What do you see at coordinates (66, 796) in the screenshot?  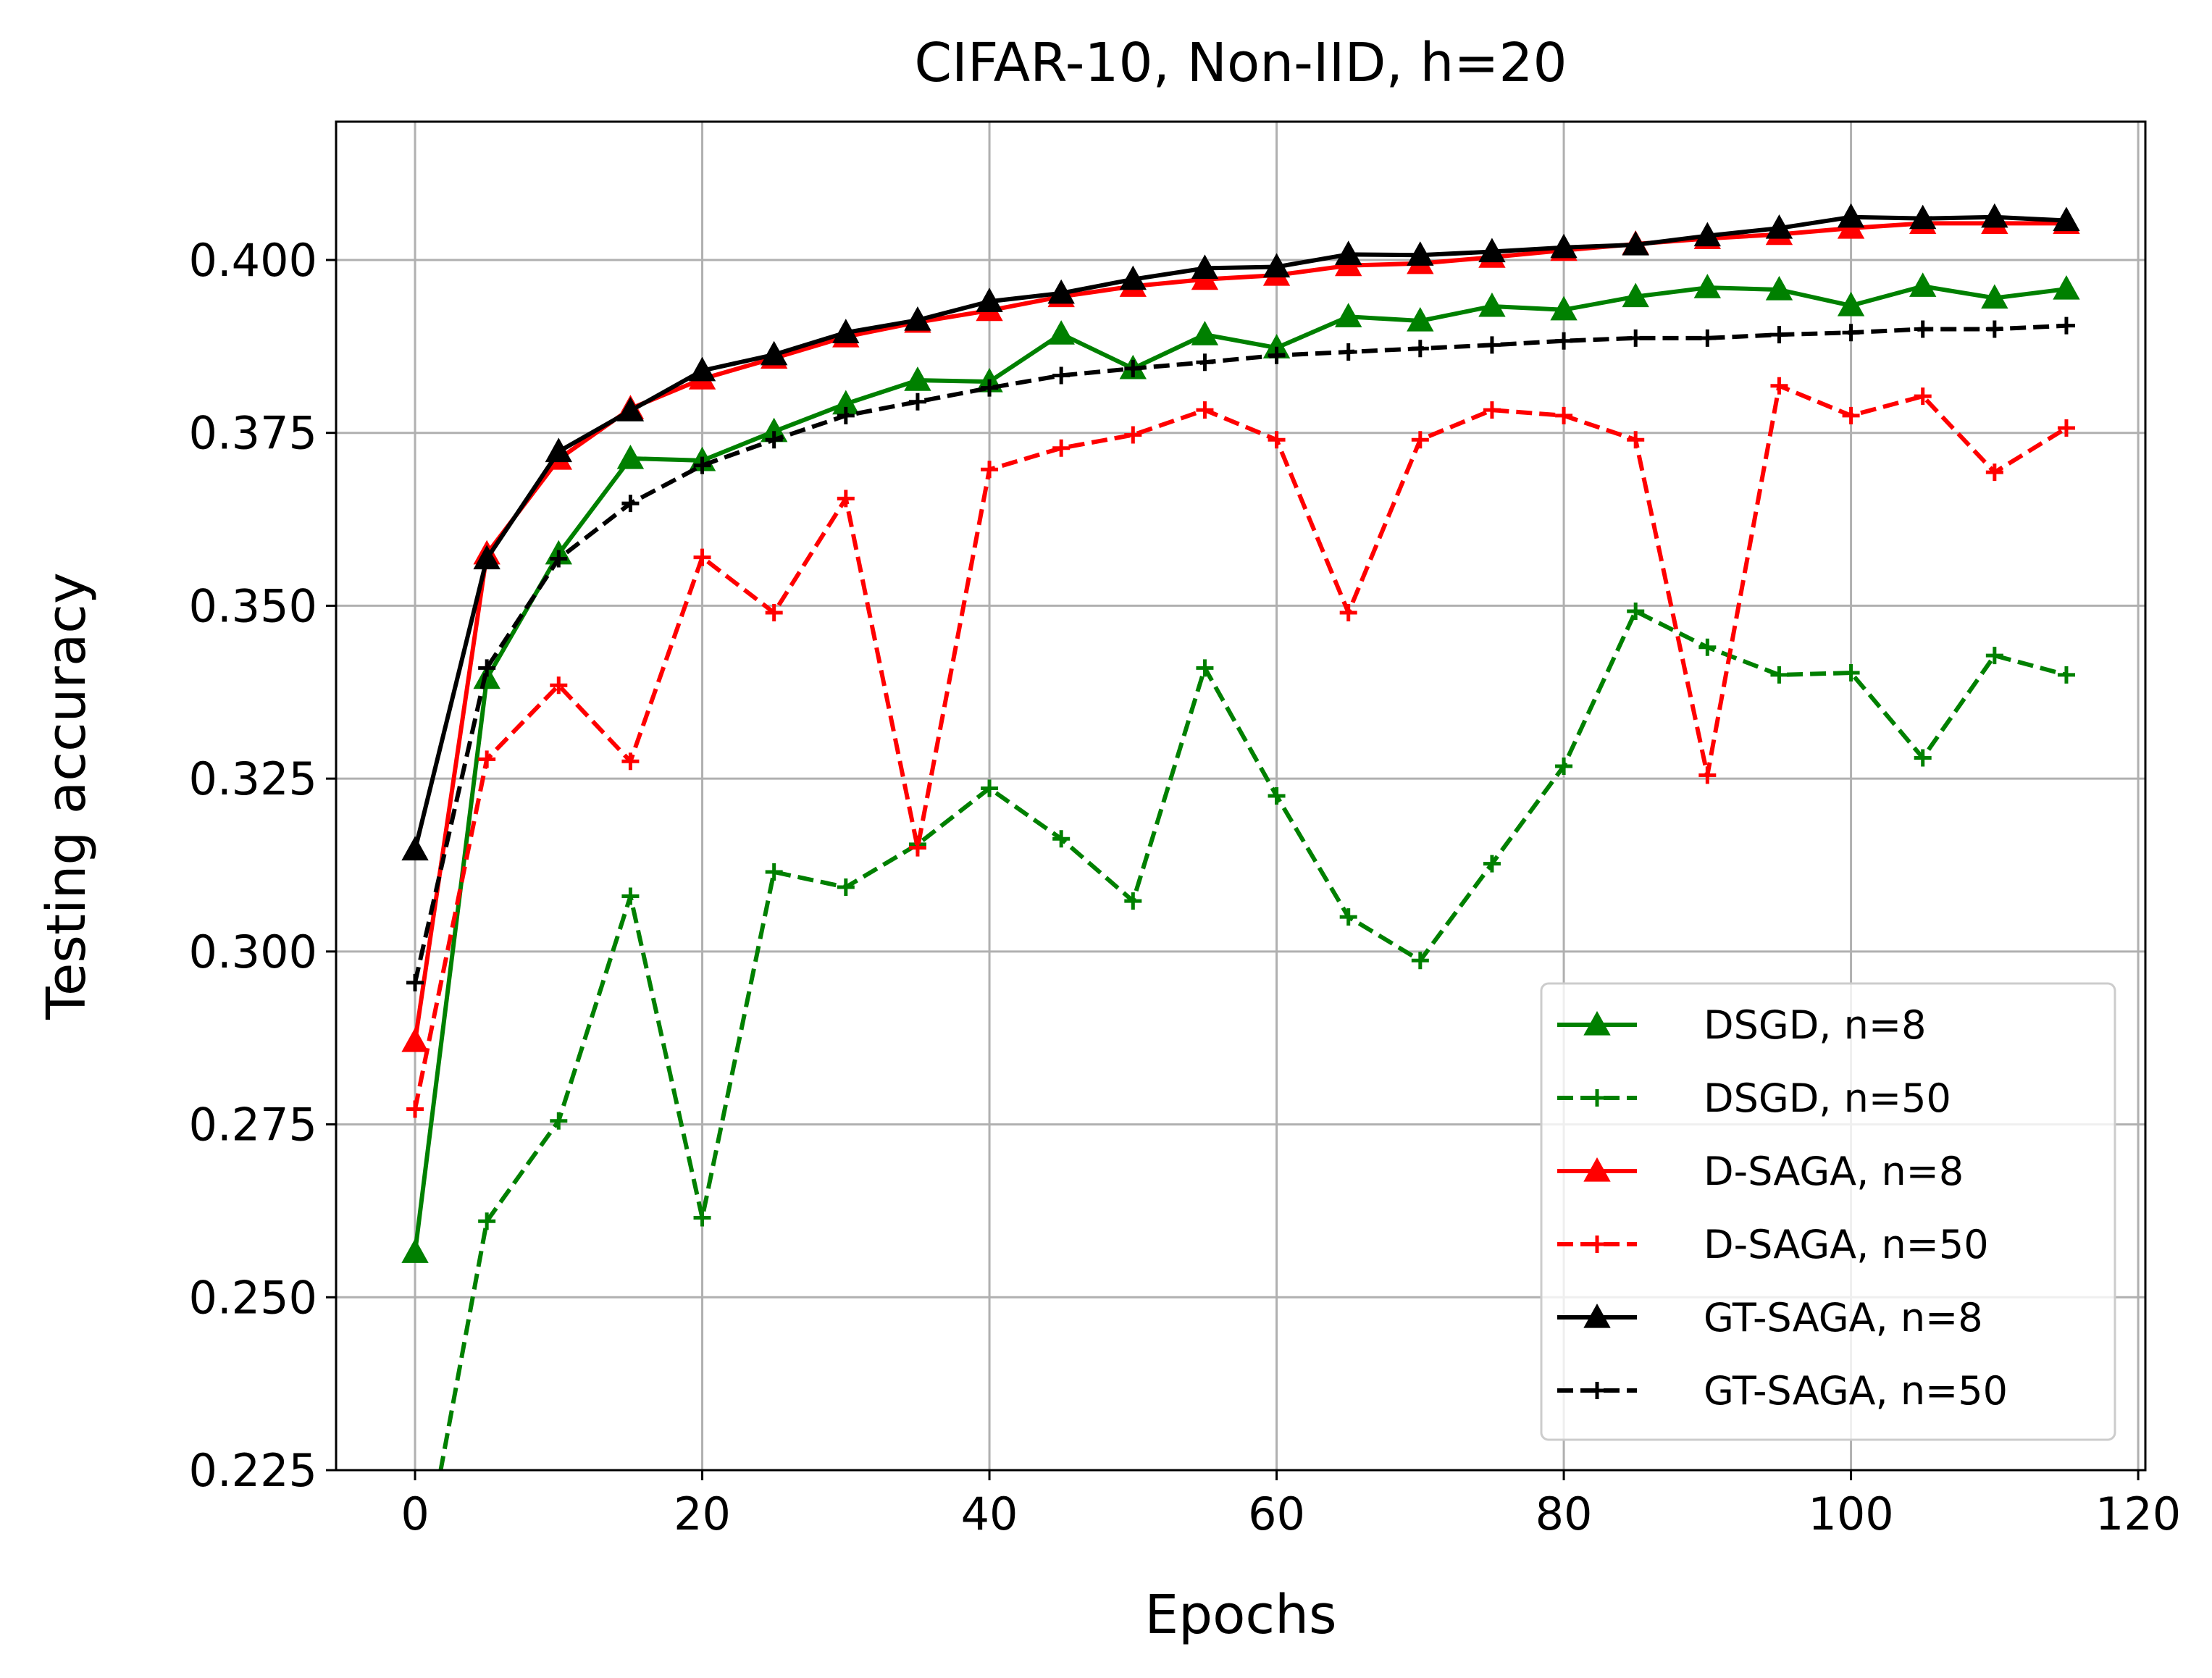 I see `y-axis-label: Testing accuracy` at bounding box center [66, 796].